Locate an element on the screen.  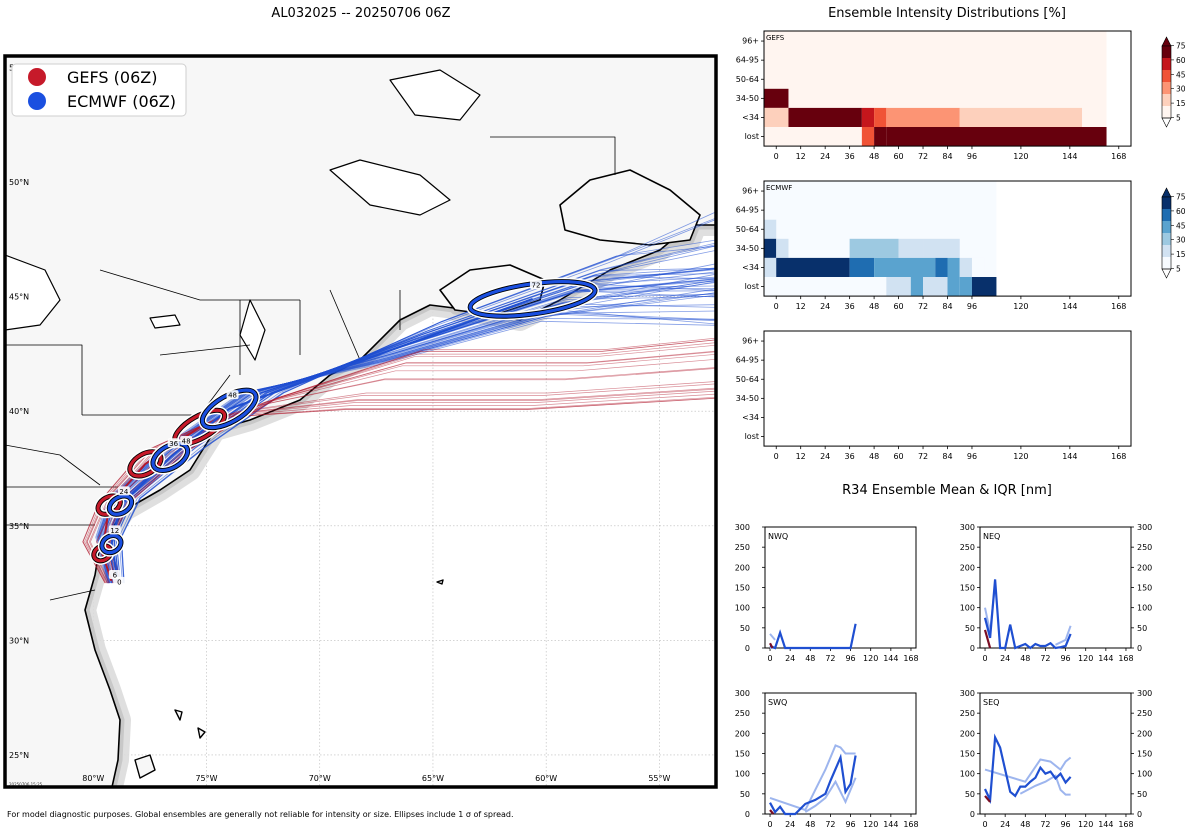
longitude-labels: 80°W 75°W 70°W 65°W 60°W 55°W is located at coordinates (376, 778).